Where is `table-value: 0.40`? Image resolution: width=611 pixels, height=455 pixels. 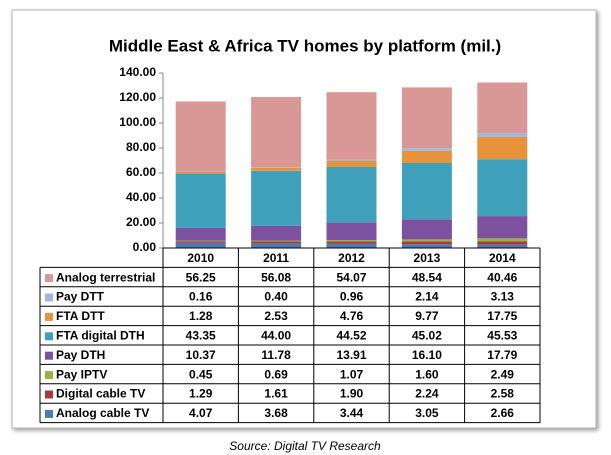
table-value: 0.40 is located at coordinates (276, 297).